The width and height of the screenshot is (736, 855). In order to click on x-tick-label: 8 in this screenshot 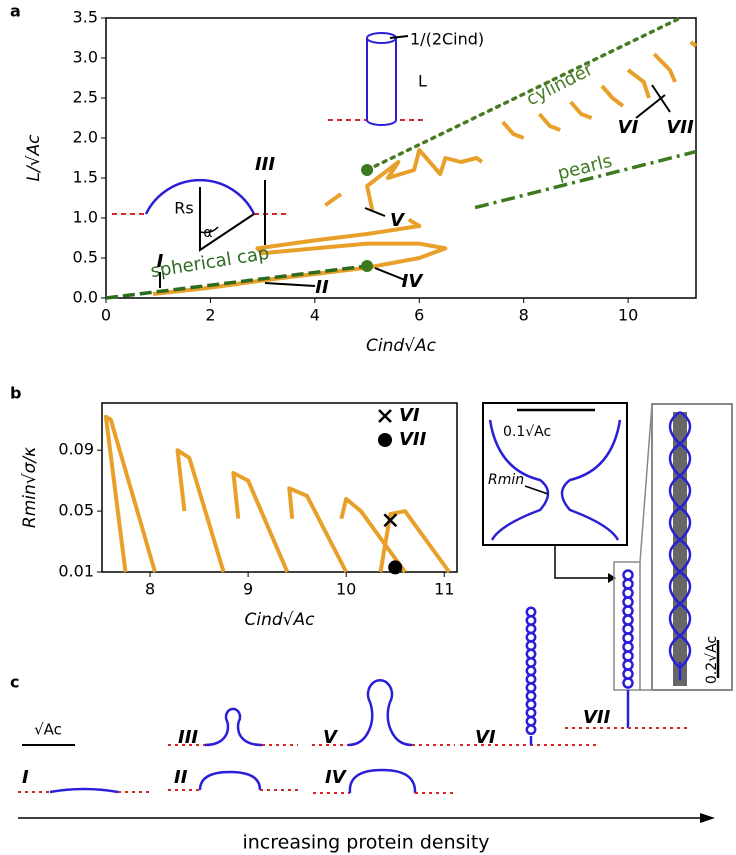, I will do `click(524, 315)`.